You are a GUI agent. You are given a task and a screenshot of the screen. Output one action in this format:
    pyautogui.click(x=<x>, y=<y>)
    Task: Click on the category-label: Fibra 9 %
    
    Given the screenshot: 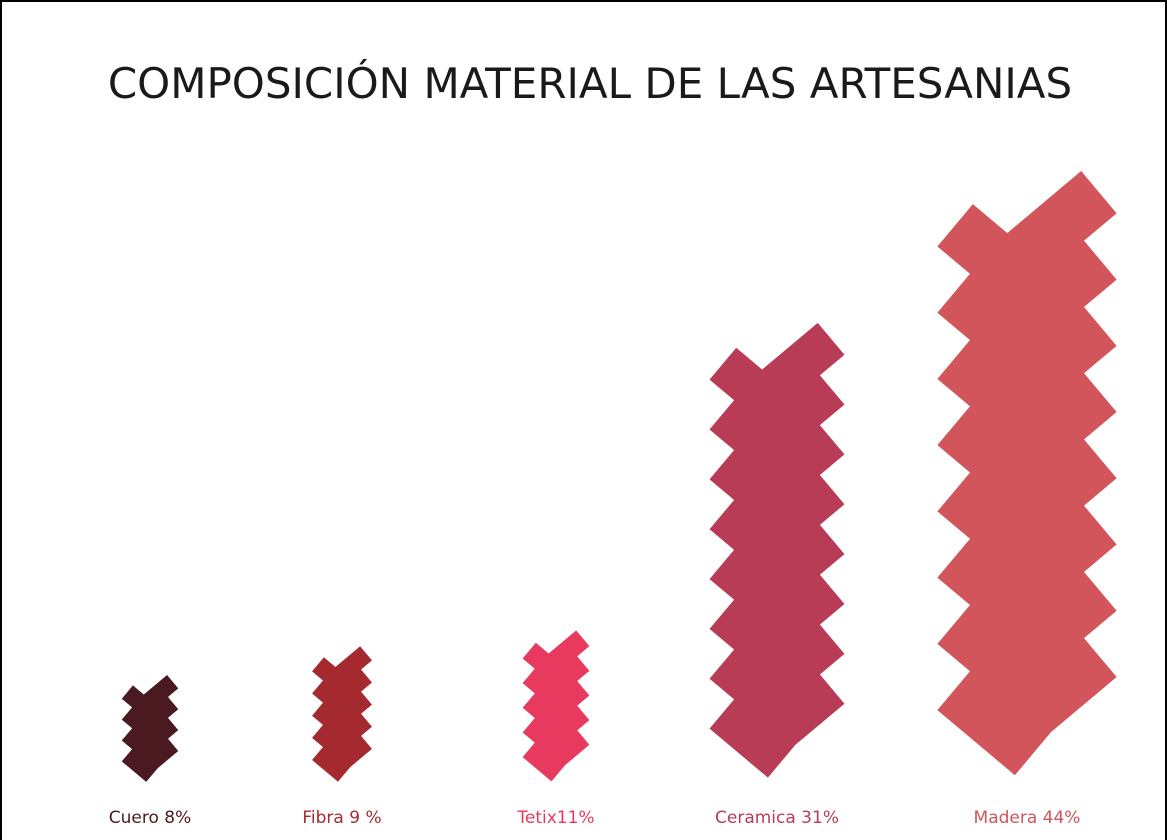 What is the action you would take?
    pyautogui.click(x=341, y=818)
    